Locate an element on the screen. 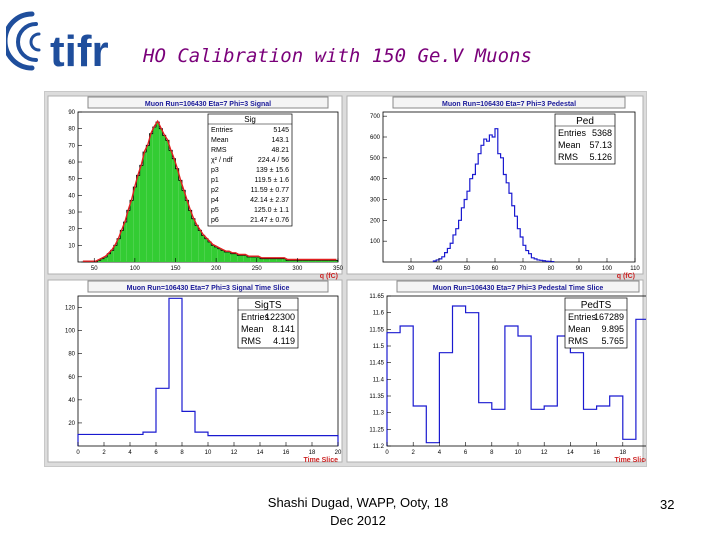 This screenshot has width=720, height=540. stats-value: 9.895 is located at coordinates (612, 329).